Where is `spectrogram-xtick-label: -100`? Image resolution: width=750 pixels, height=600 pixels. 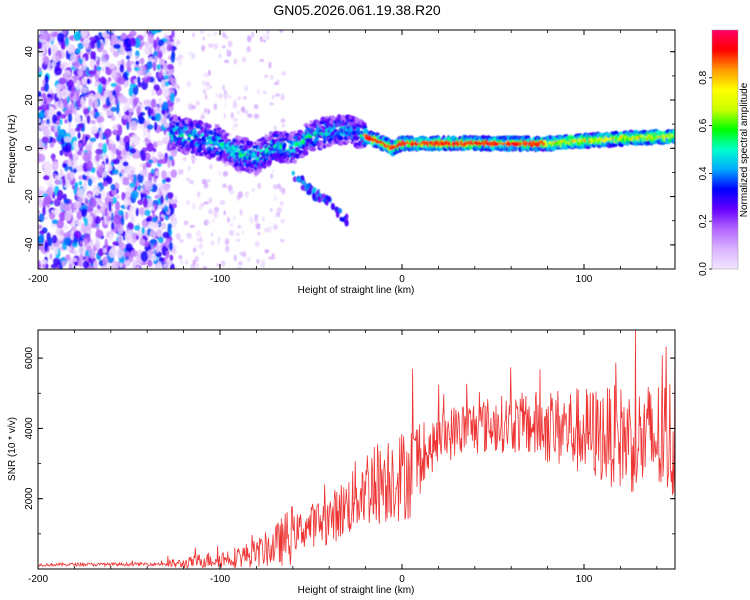
spectrogram-xtick-label: -100 is located at coordinates (220, 279).